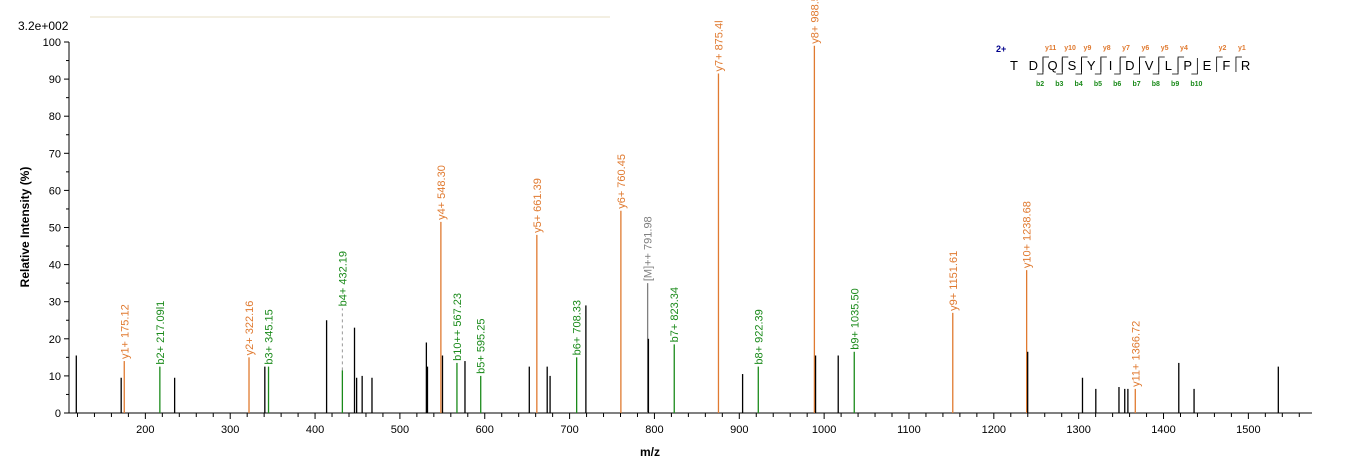 This screenshot has width=1362, height=473. Describe the element at coordinates (1223, 48) in the screenshot. I see `y-ion-label: y2` at that location.